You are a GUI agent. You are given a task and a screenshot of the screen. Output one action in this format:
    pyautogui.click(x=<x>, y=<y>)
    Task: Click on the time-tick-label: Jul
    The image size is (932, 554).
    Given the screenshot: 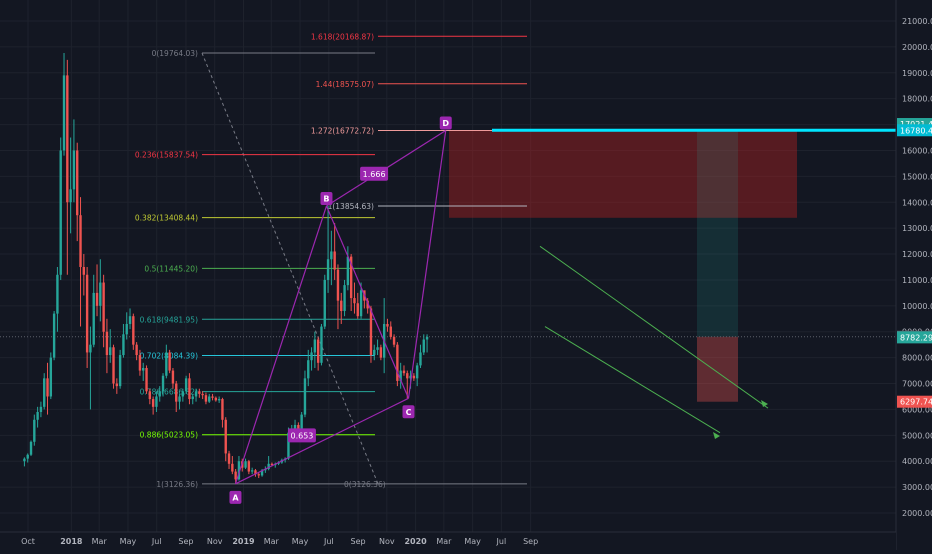 What is the action you would take?
    pyautogui.click(x=328, y=541)
    